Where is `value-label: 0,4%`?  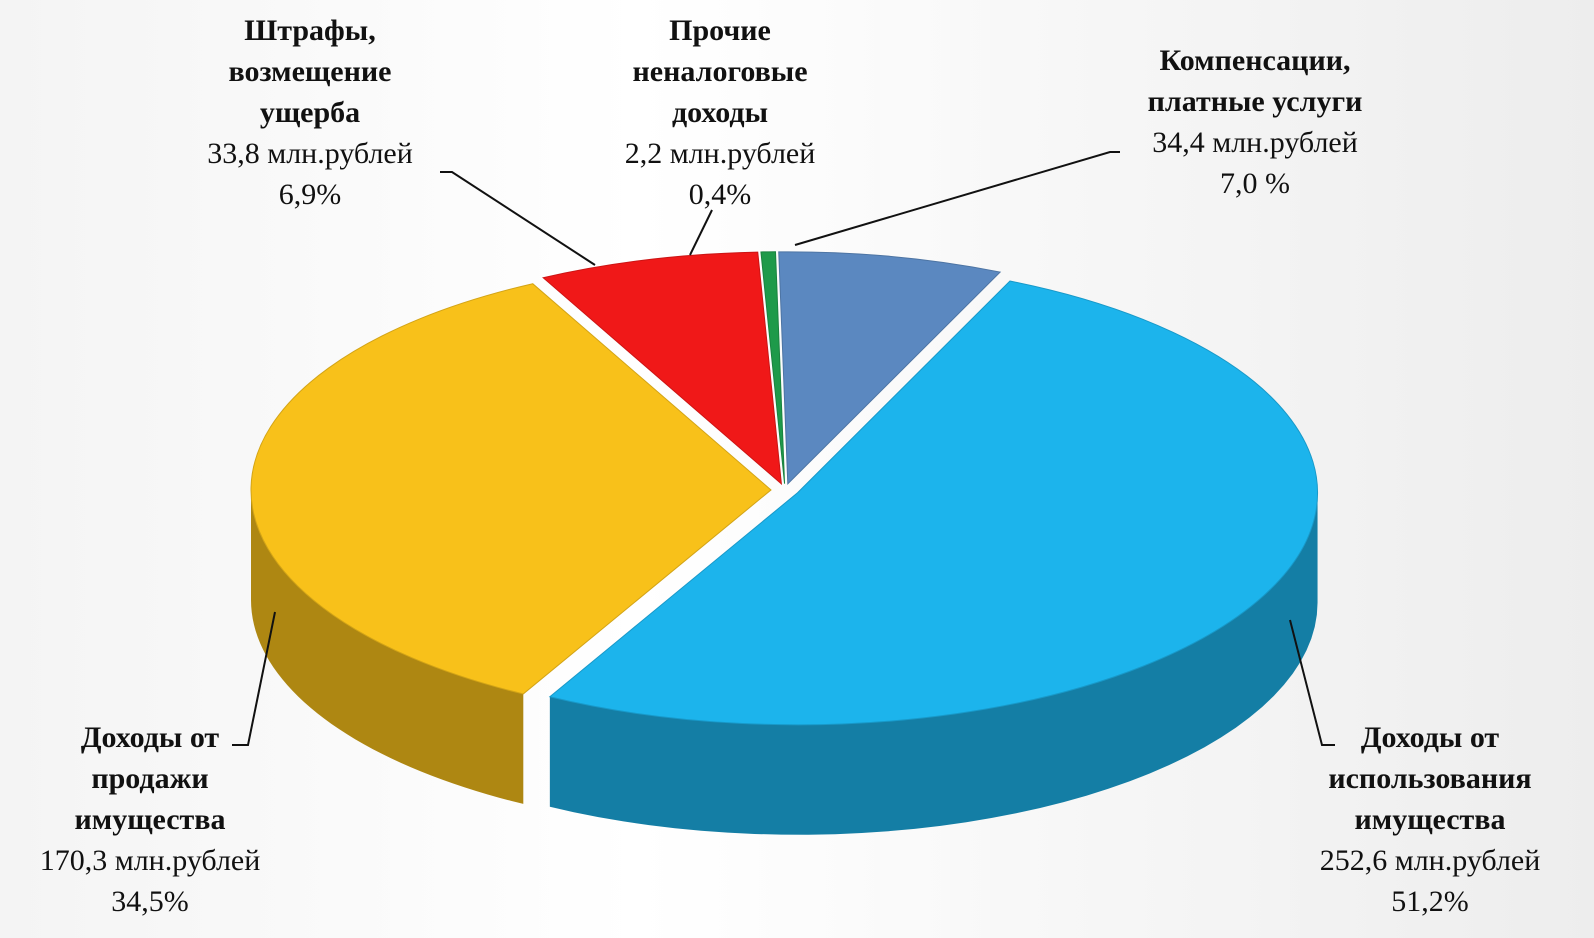 value-label: 0,4% is located at coordinates (720, 194).